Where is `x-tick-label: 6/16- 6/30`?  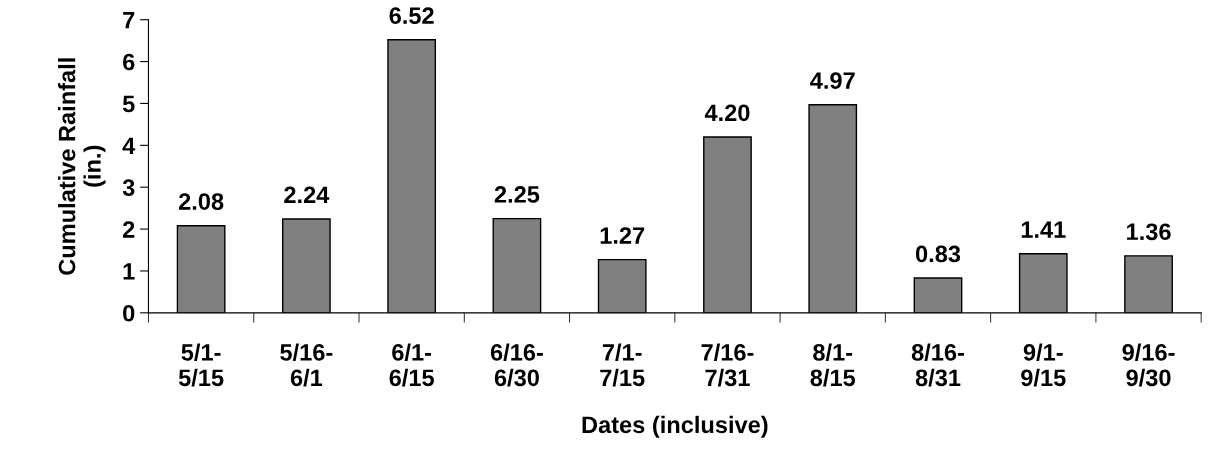
x-tick-label: 6/16- 6/30 is located at coordinates (516, 365).